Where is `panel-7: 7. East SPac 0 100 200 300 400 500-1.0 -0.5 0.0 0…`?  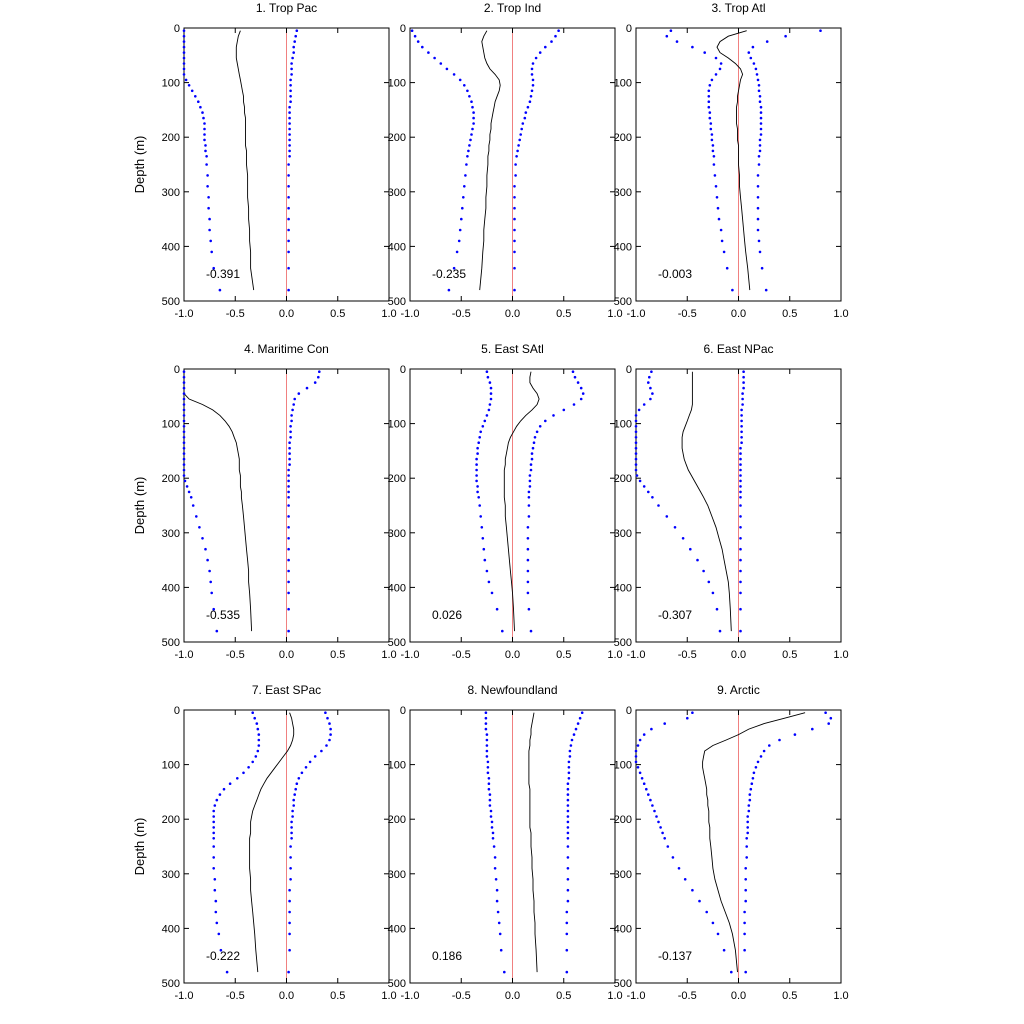
panel-7: 7. East SPac 0 100 200 300 400 500-1.0 -0.5 0.0 0… is located at coordinates (264, 842).